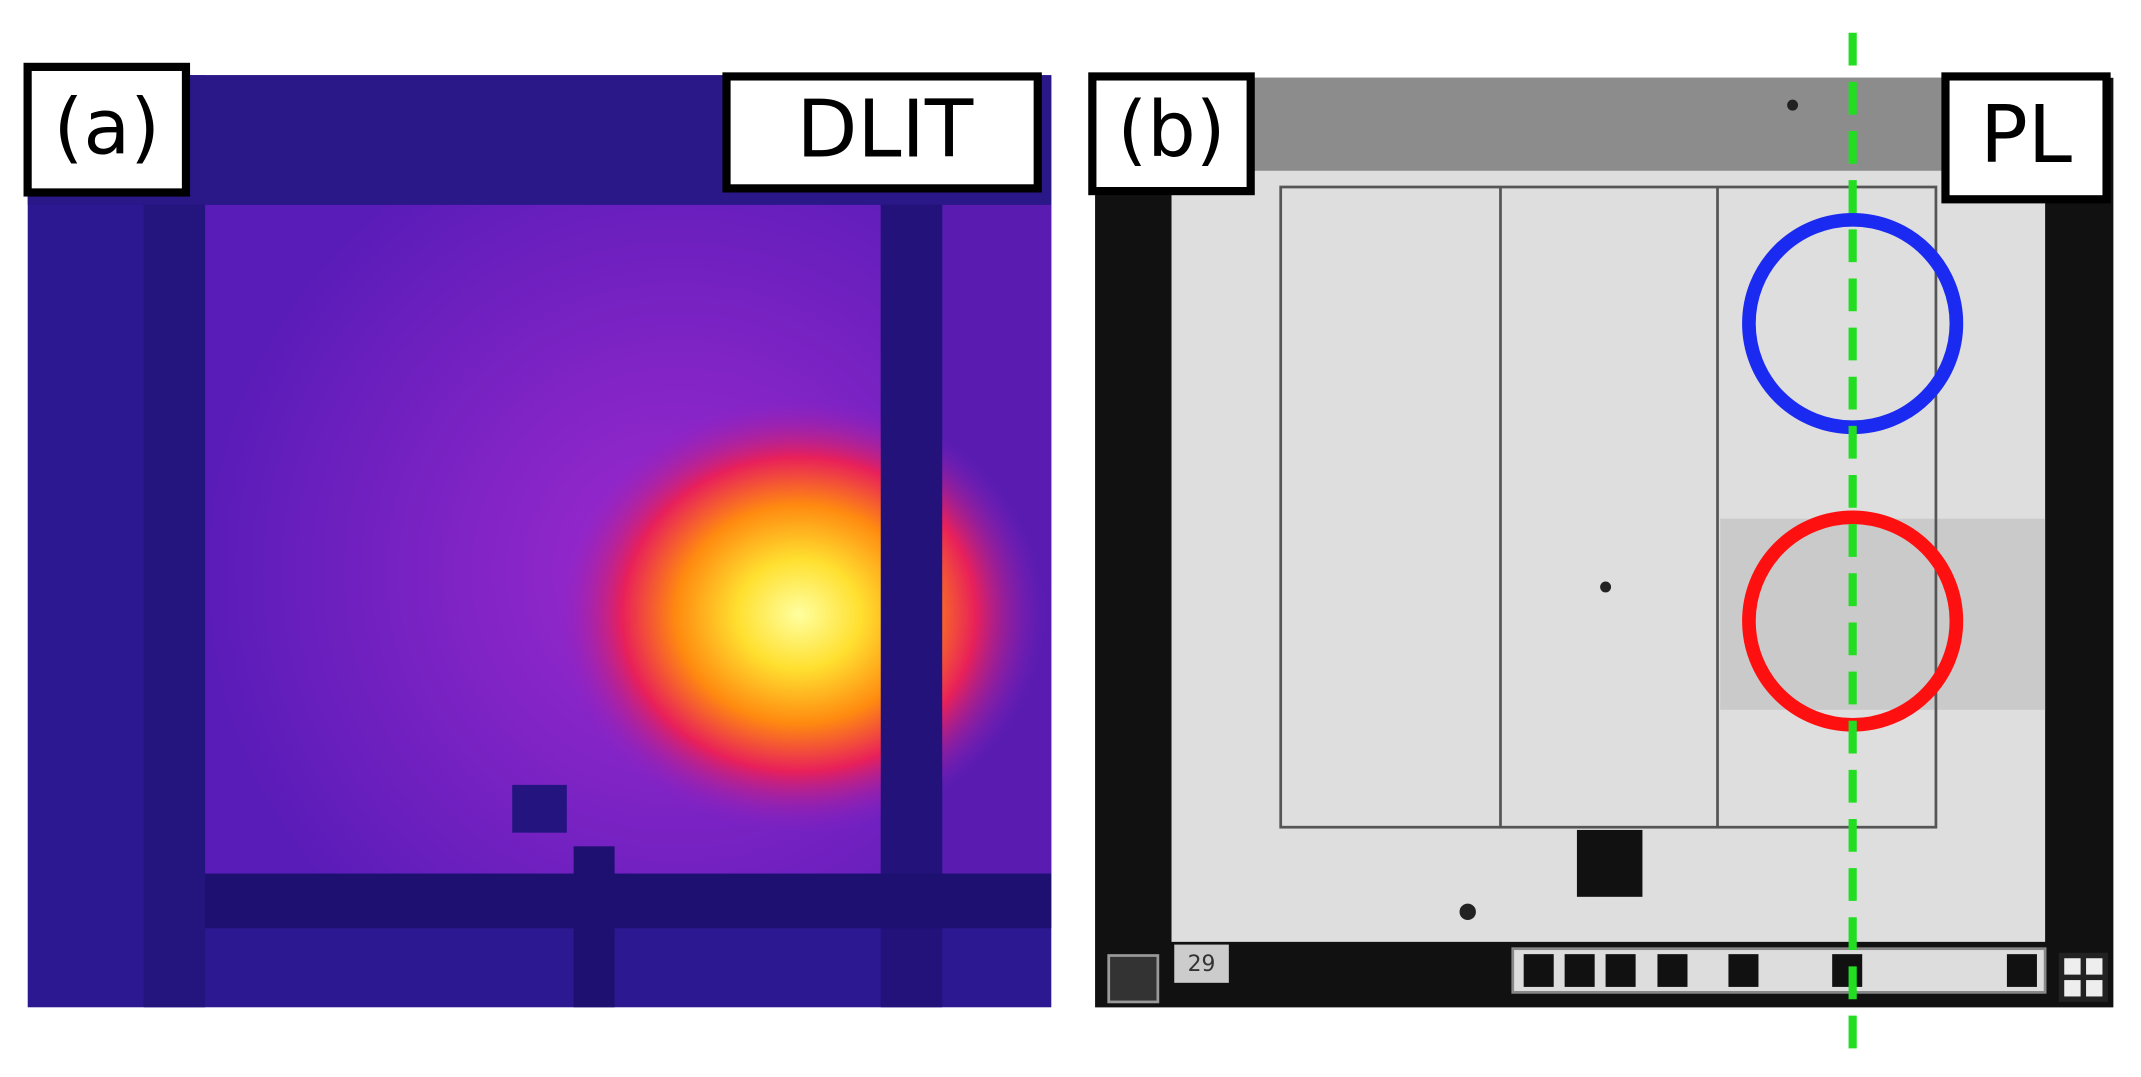 Image resolution: width=2141 pixels, height=1077 pixels. I want to click on label-b: (b), so click(1171, 134).